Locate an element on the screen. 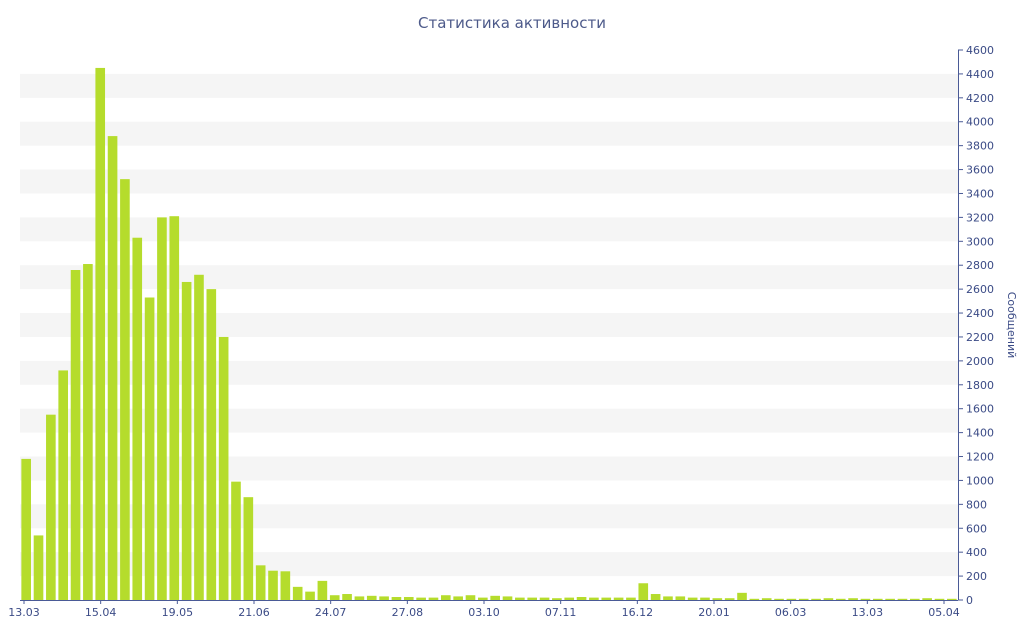 The width and height of the screenshot is (1024, 640). y-tick-label: 600 is located at coordinates (976, 528).